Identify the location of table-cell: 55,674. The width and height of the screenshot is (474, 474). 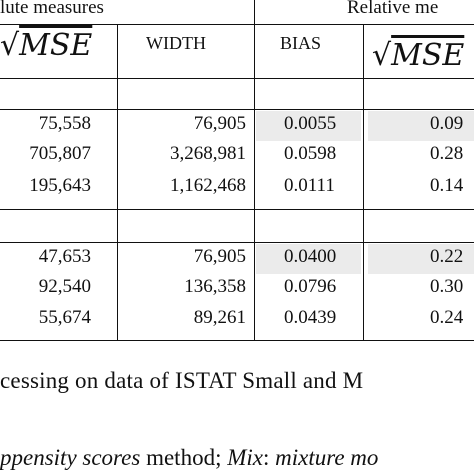
(64, 317).